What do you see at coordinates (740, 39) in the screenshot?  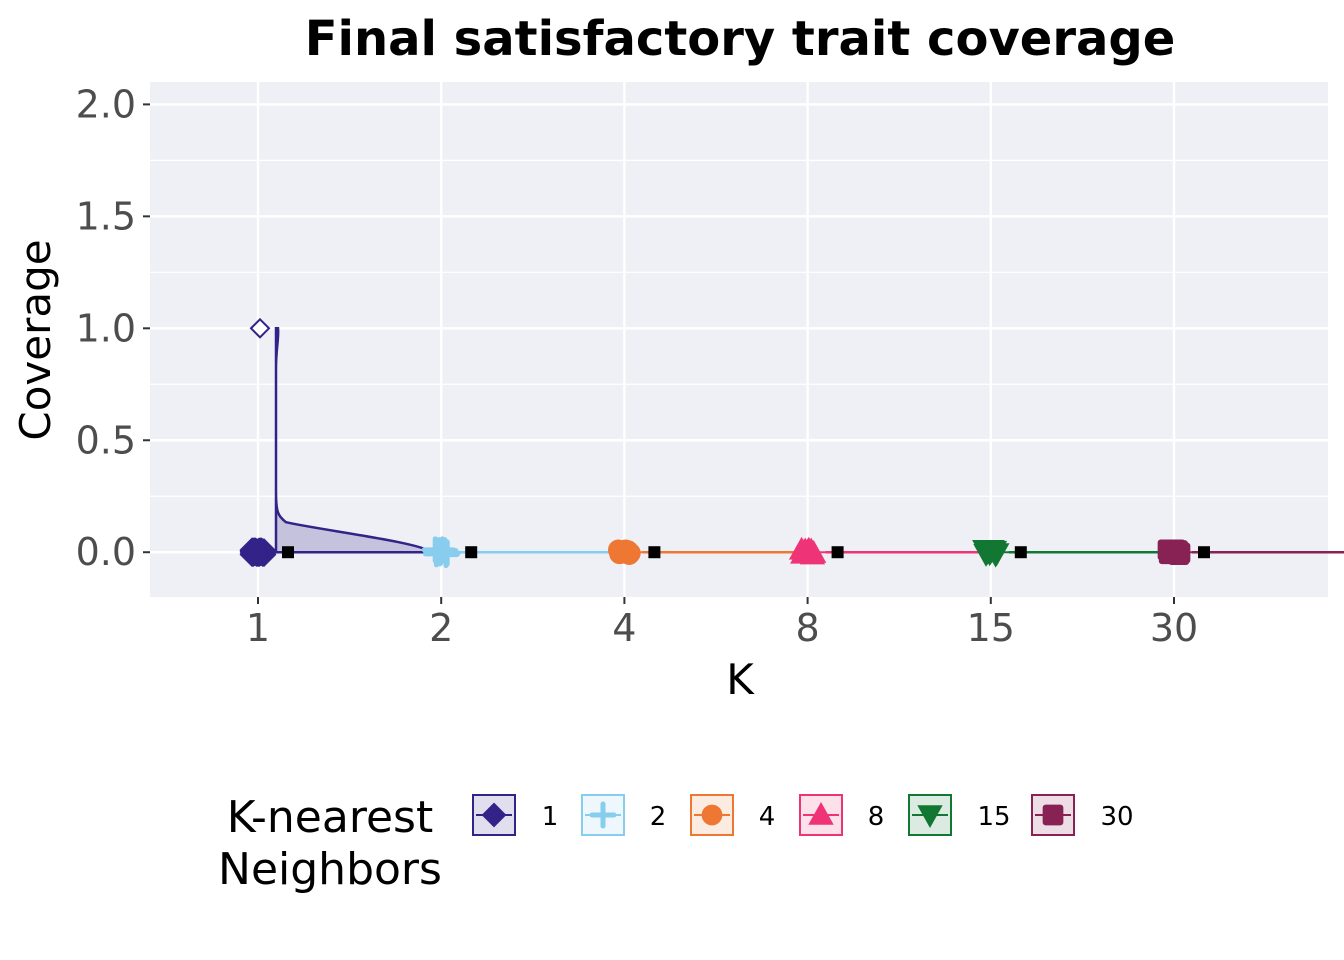 I see `chart-title: Final satisfactory trait coverage` at bounding box center [740, 39].